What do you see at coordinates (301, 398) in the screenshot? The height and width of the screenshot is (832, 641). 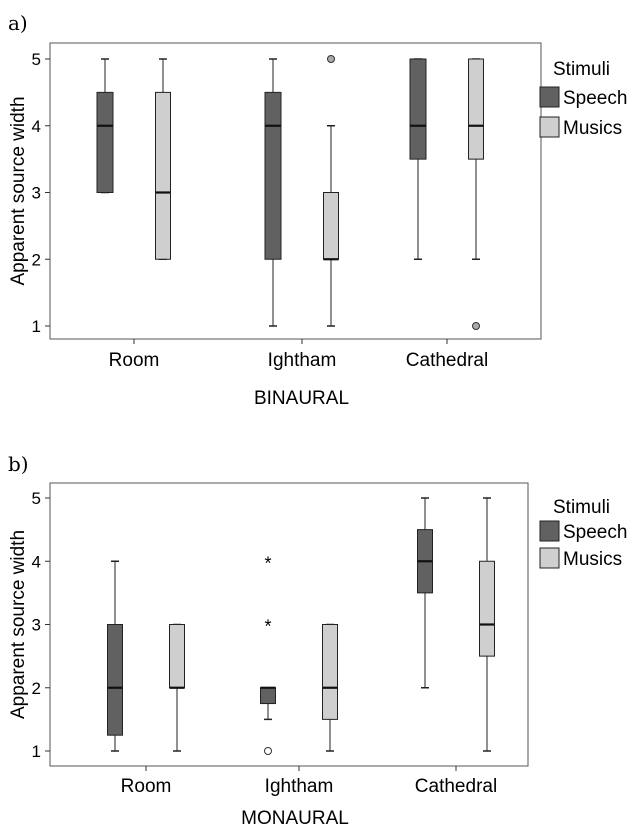 I see `x-axis-label: BINAURAL` at bounding box center [301, 398].